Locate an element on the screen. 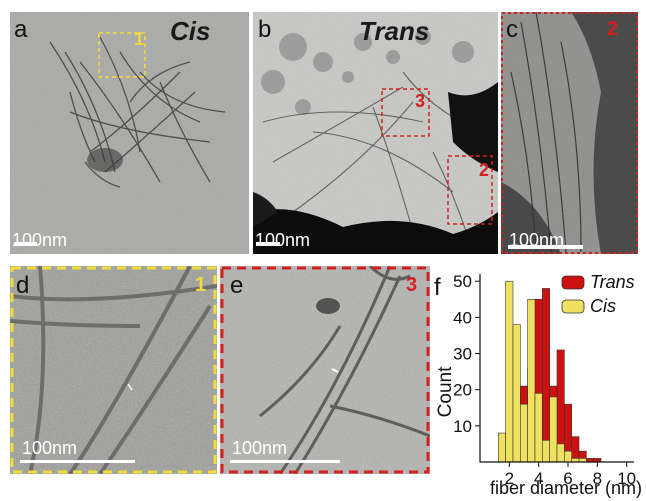  legend-label-trans: Trans is located at coordinates (612, 282).